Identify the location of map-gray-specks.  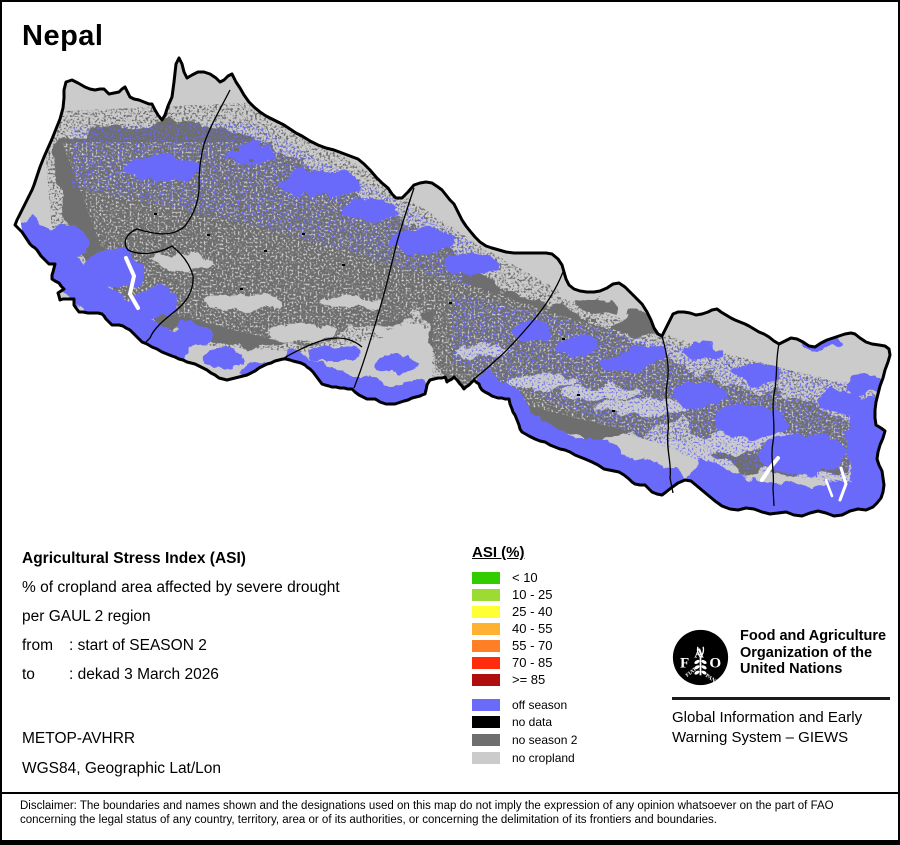
(418, 241).